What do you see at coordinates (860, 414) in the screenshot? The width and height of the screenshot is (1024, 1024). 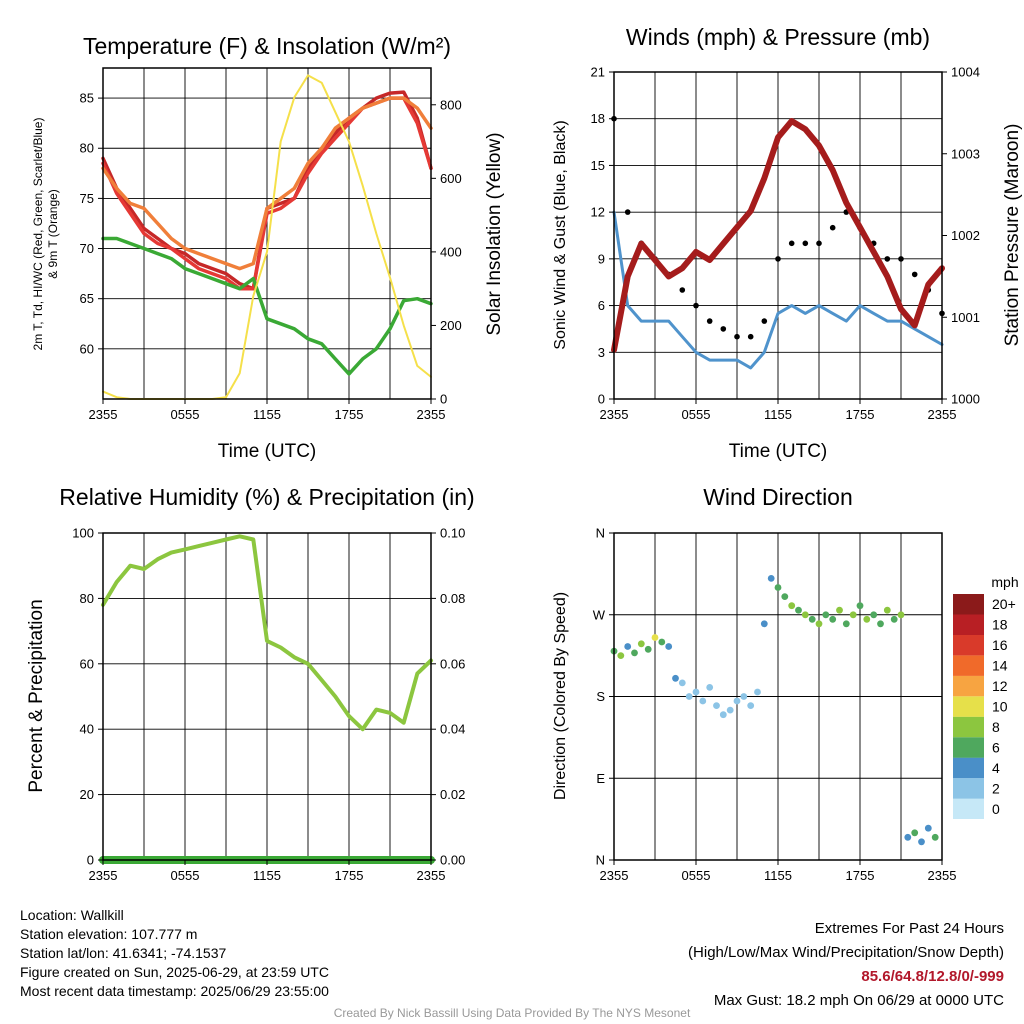 I see `wind-xtick-label: 1755` at bounding box center [860, 414].